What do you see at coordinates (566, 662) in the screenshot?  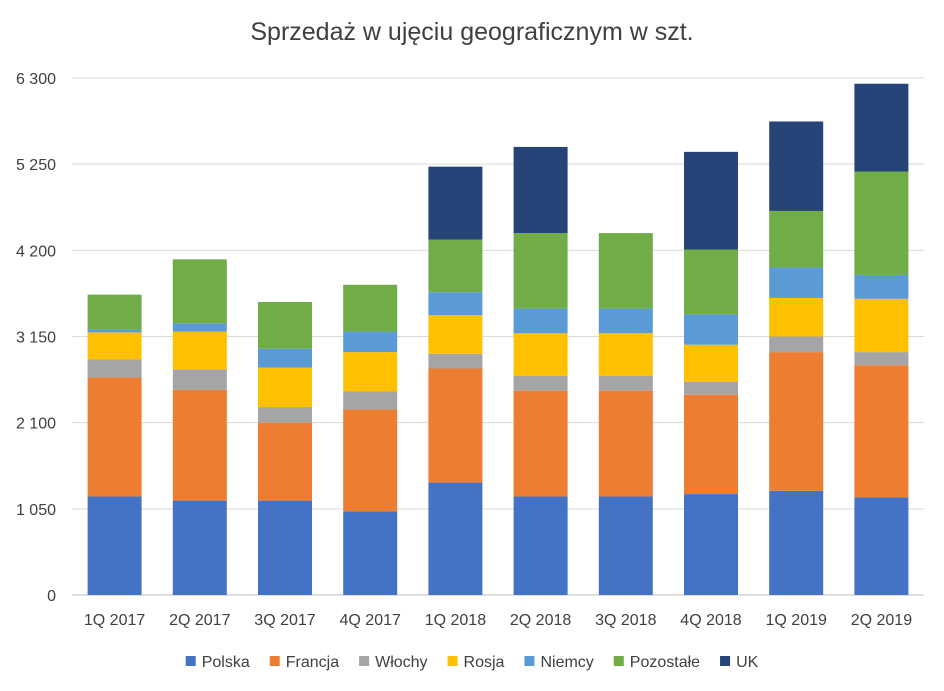 I see `legend-label: Niemcy` at bounding box center [566, 662].